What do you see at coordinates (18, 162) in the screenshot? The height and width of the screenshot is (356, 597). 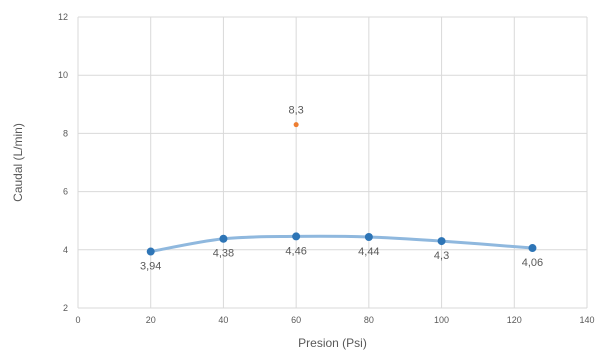 I see `y-axis-title: Caudal (L/min)` at bounding box center [18, 162].